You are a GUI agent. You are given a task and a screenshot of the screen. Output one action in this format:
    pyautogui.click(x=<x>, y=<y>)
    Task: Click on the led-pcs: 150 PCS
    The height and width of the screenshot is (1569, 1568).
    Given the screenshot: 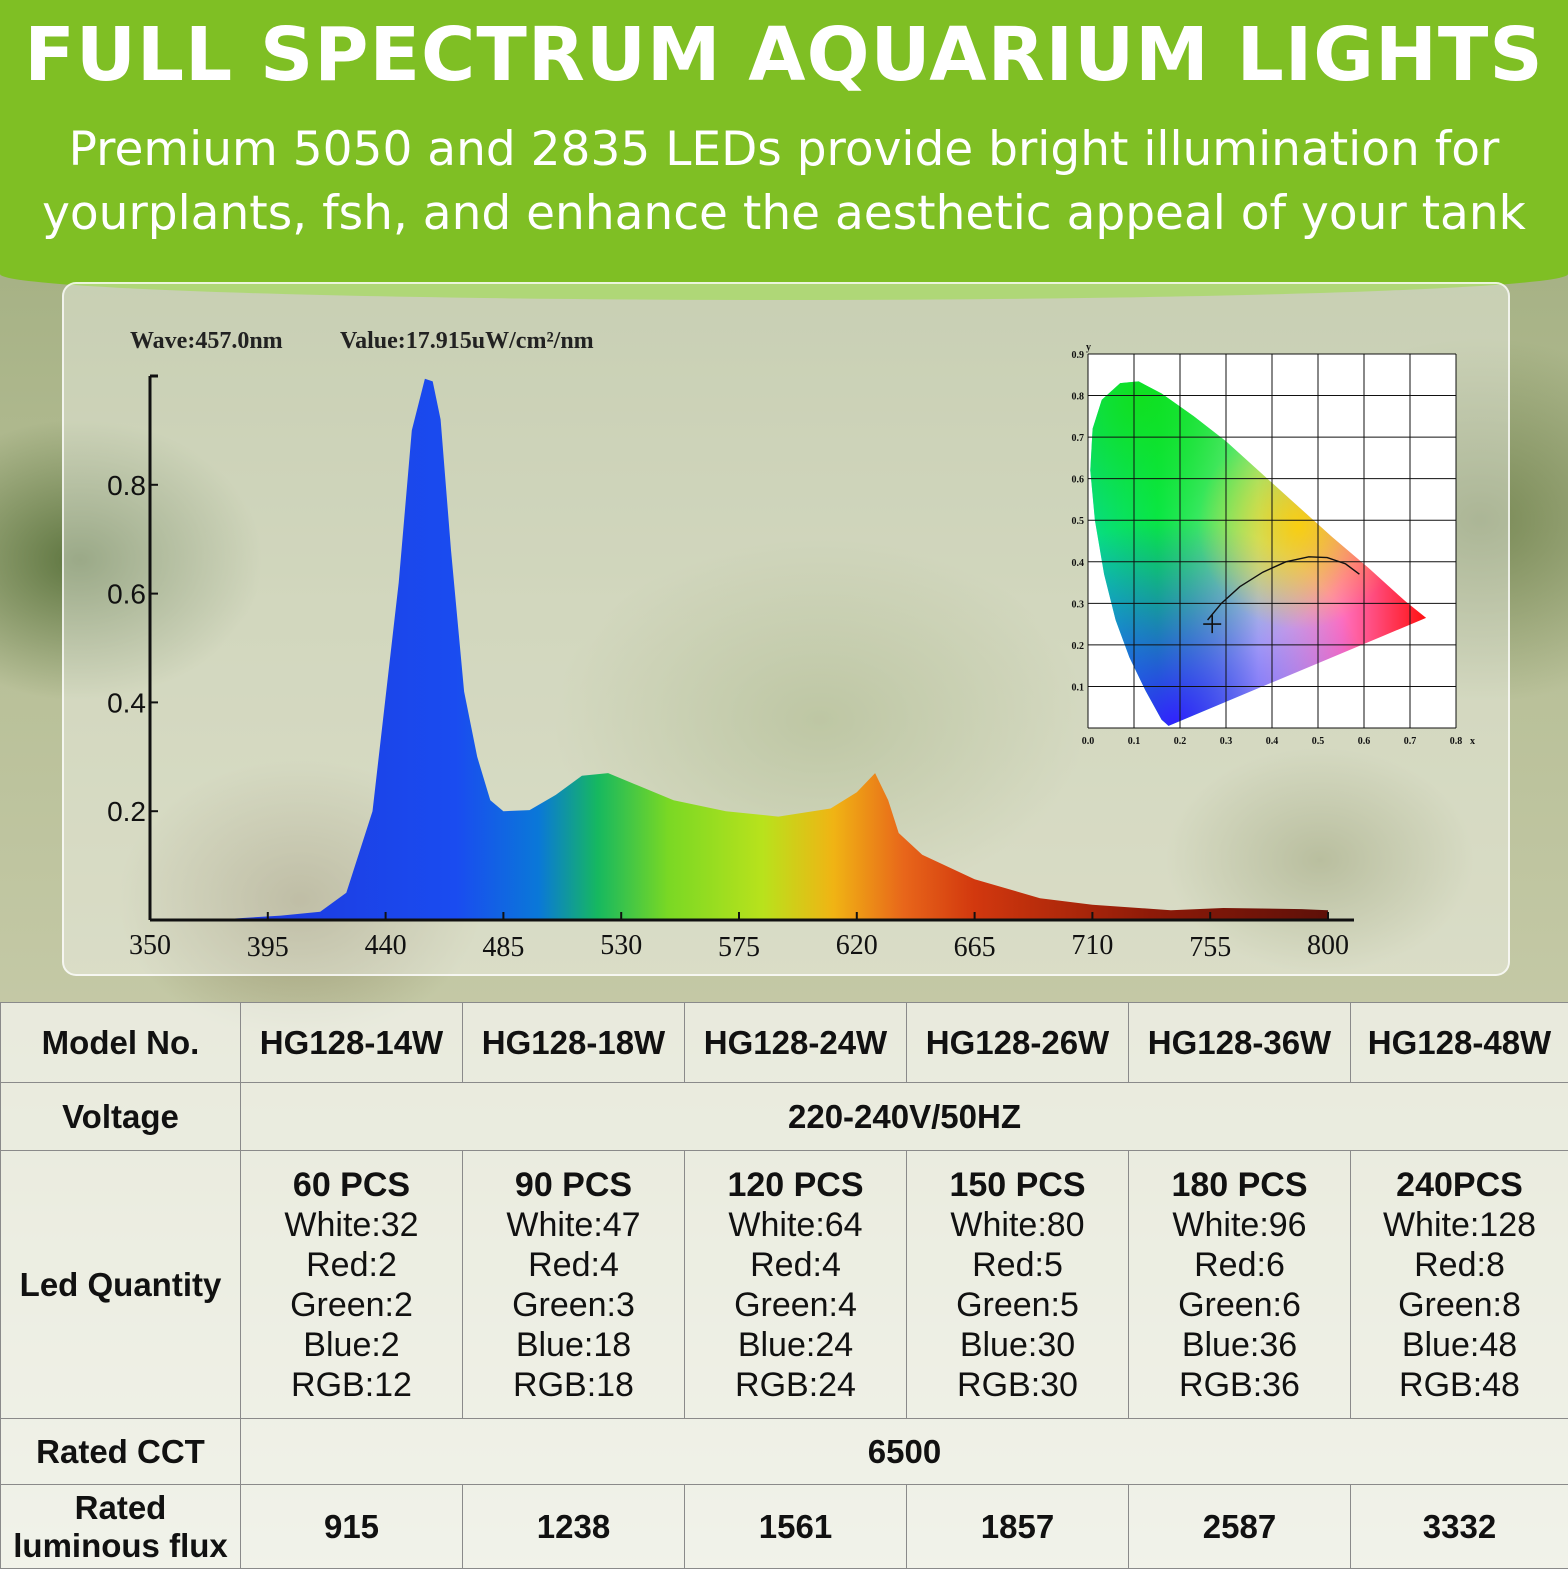 What is the action you would take?
    pyautogui.click(x=1017, y=1185)
    